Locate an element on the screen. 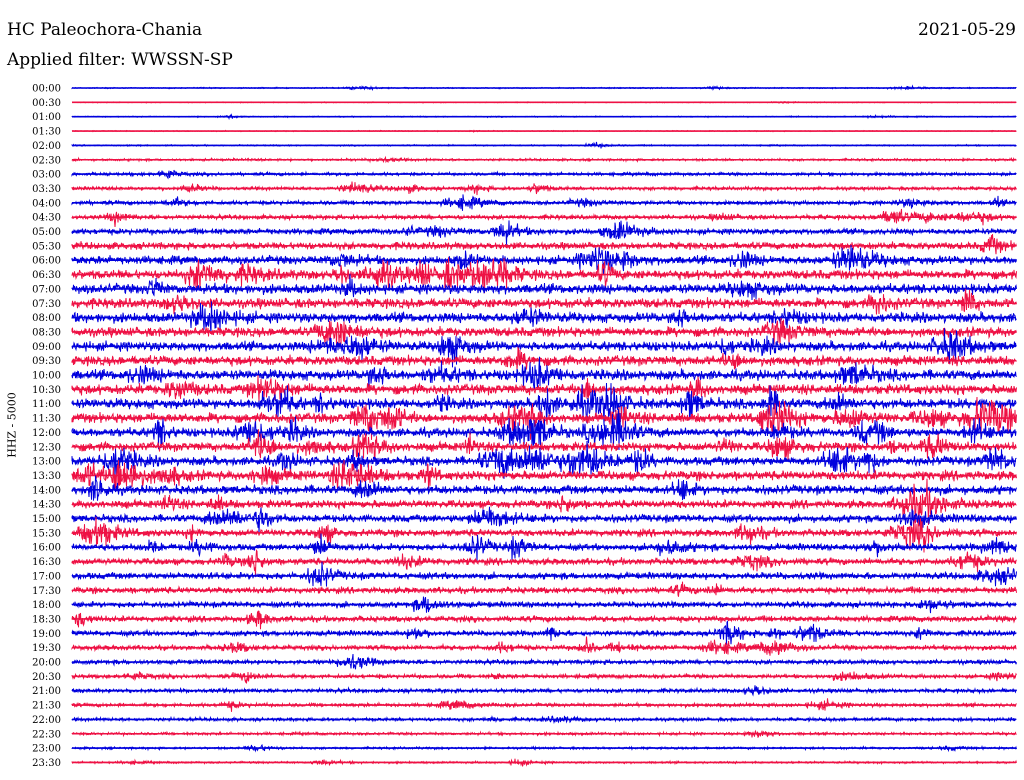 Image resolution: width=1024 pixels, height=780 pixels. row-time-label: 01:00 is located at coordinates (46, 117).